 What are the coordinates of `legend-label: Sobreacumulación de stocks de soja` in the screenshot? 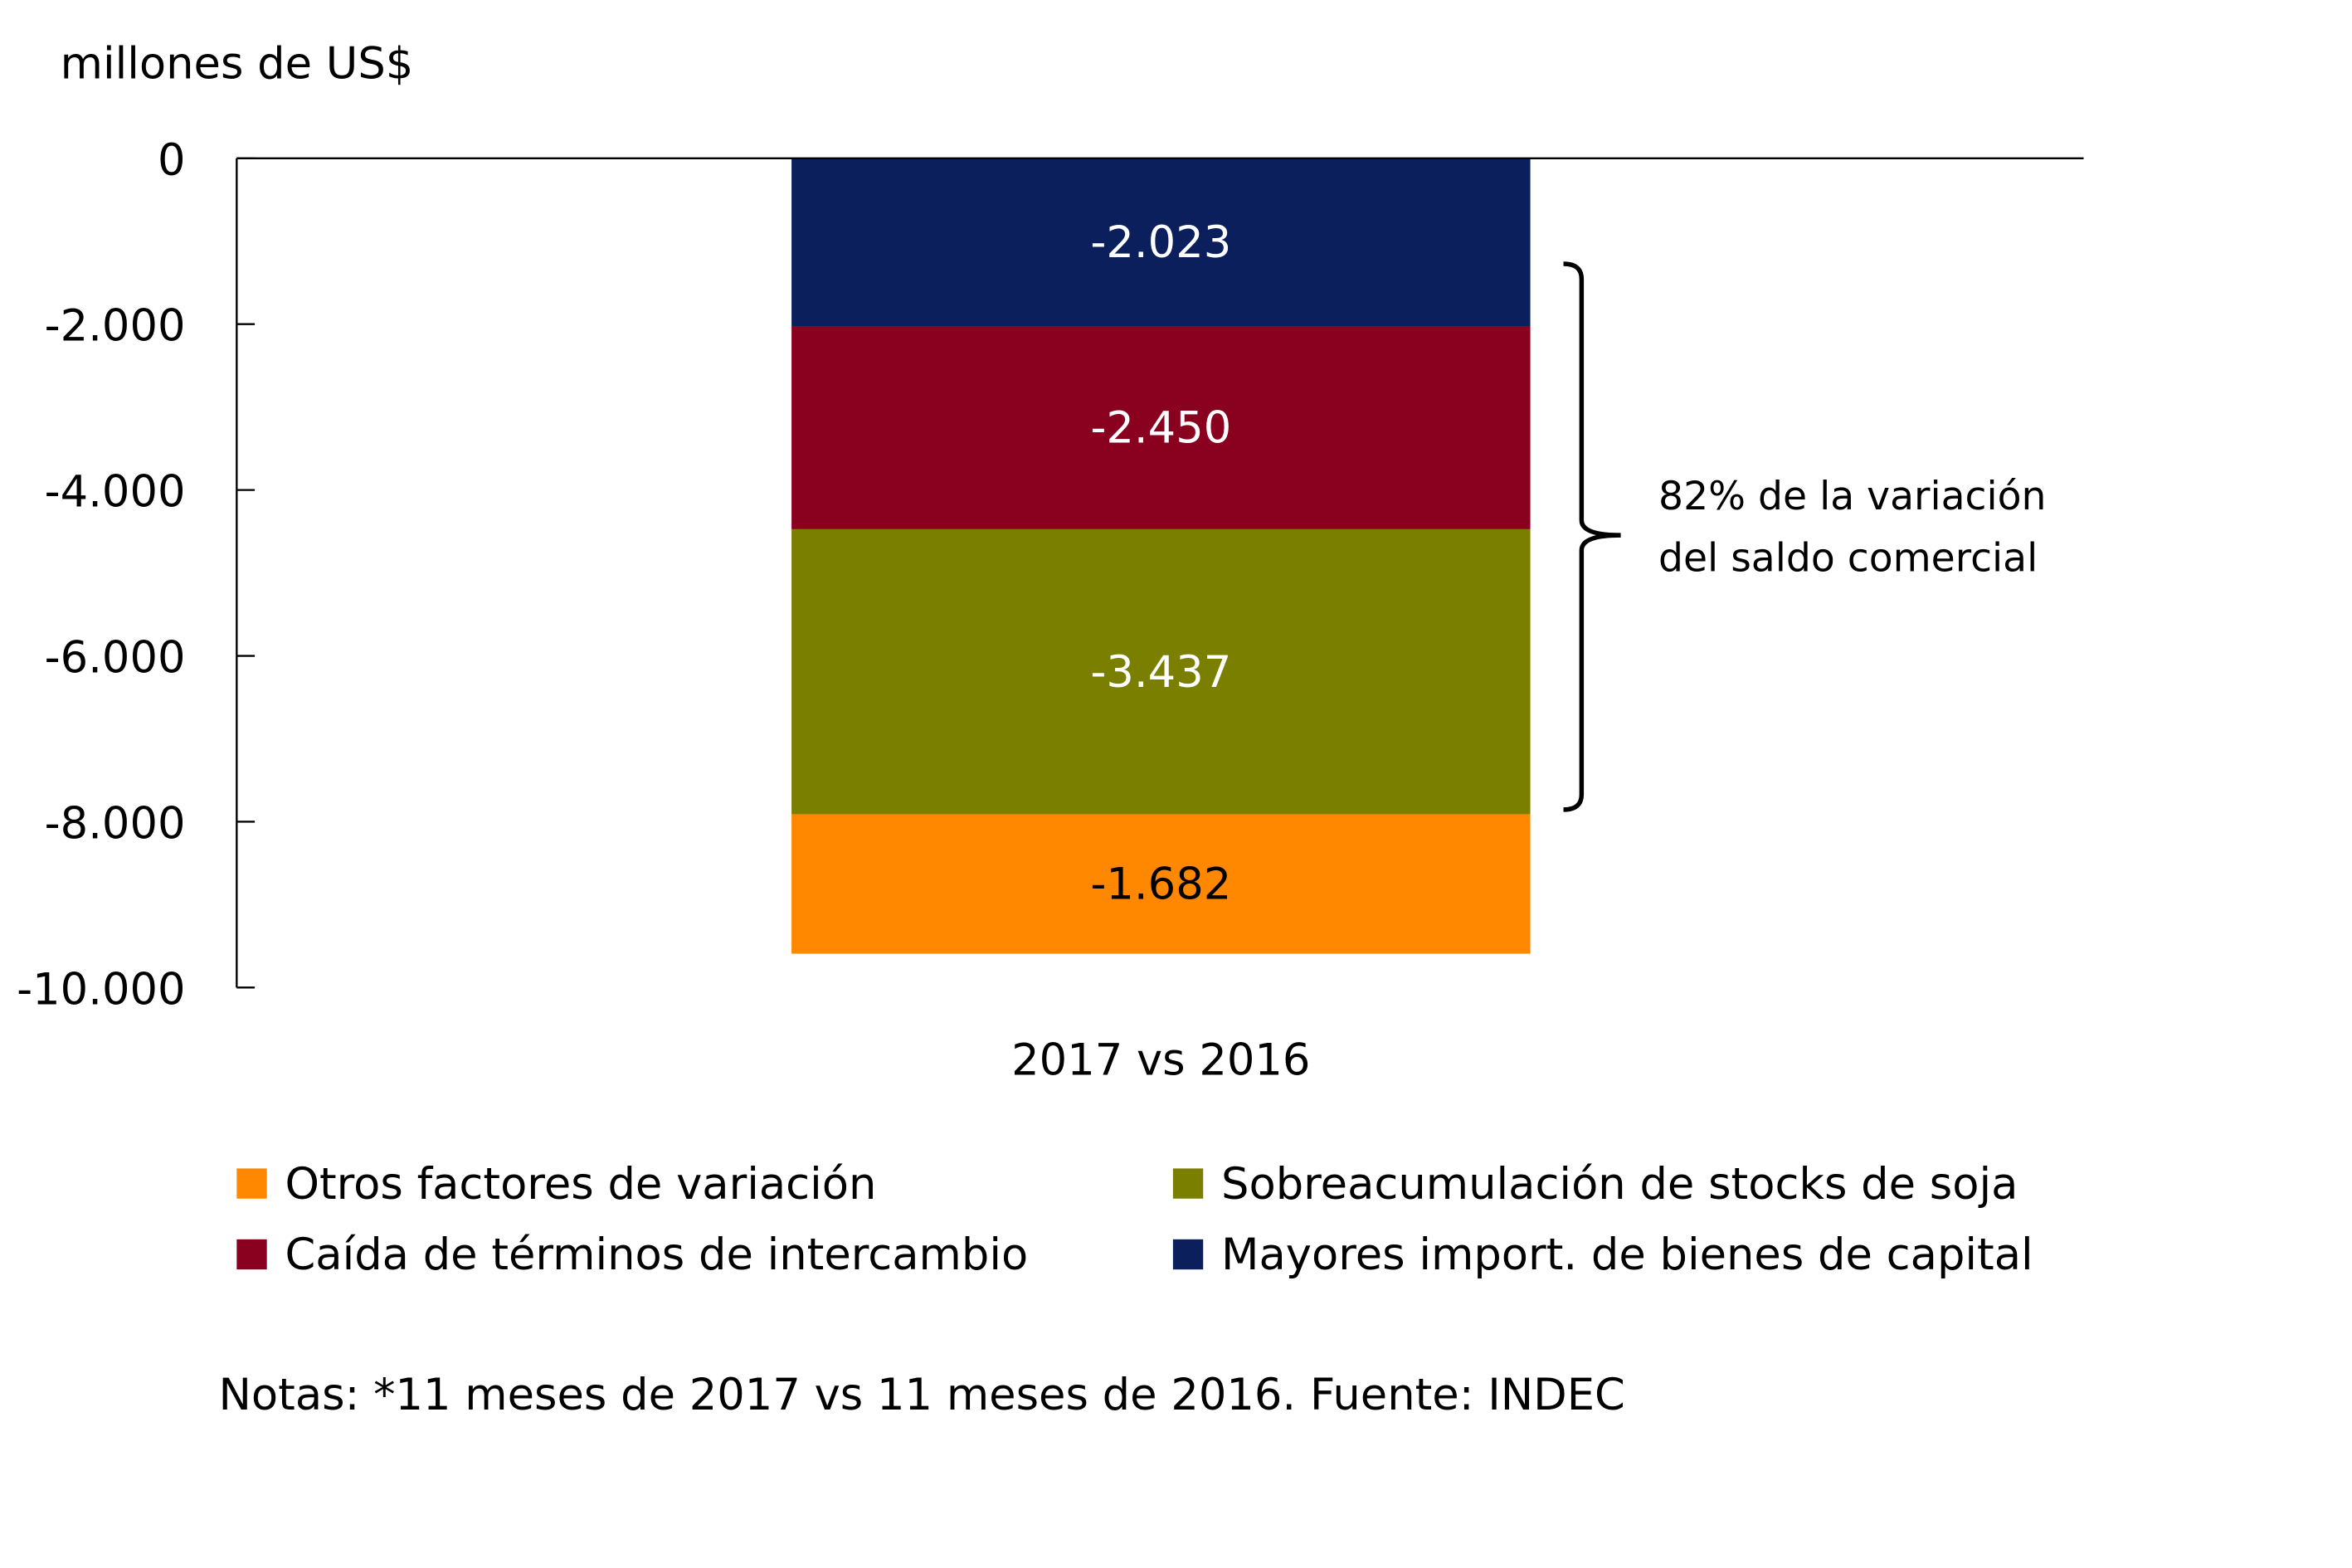 It's located at (1619, 1183).